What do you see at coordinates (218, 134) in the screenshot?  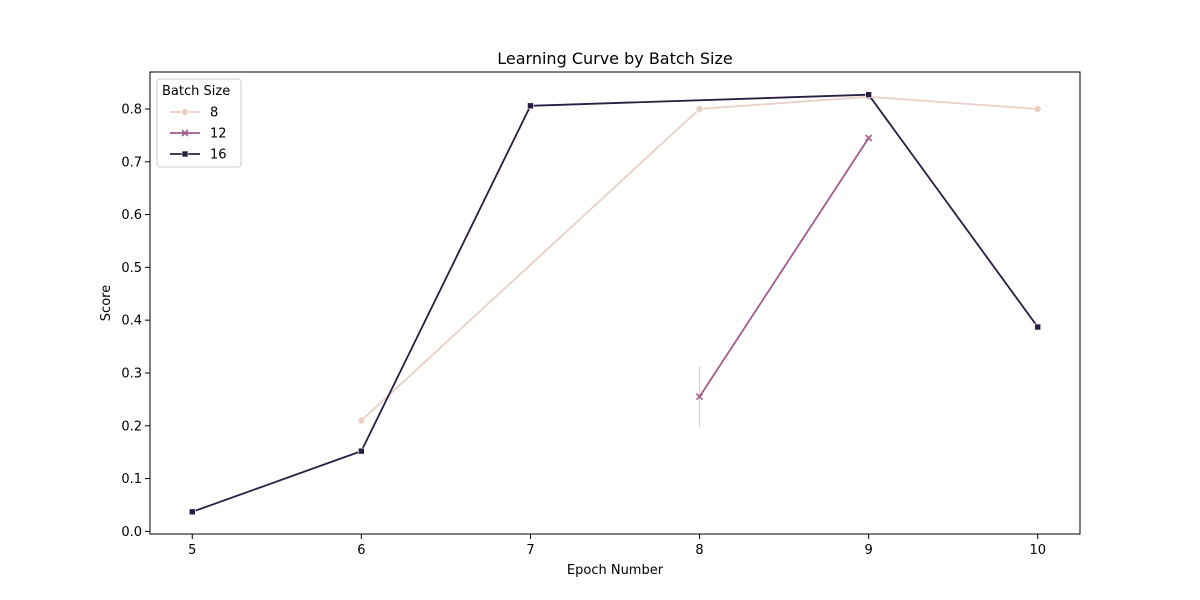 I see `legend-label: 12` at bounding box center [218, 134].